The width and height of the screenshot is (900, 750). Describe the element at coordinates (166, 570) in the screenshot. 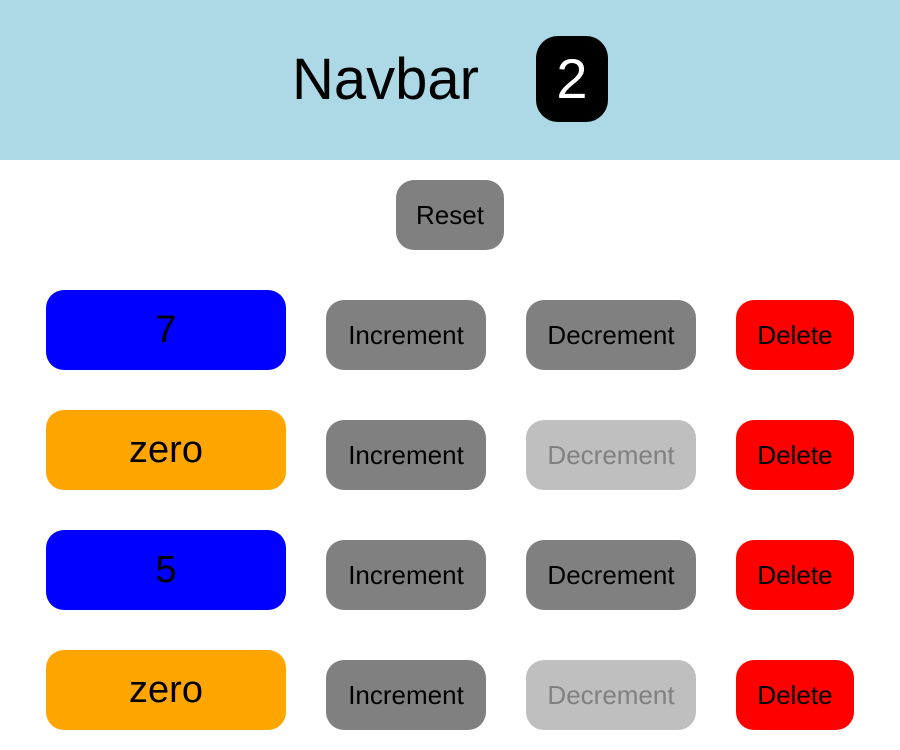

I see `counter-value-badge: 5` at that location.